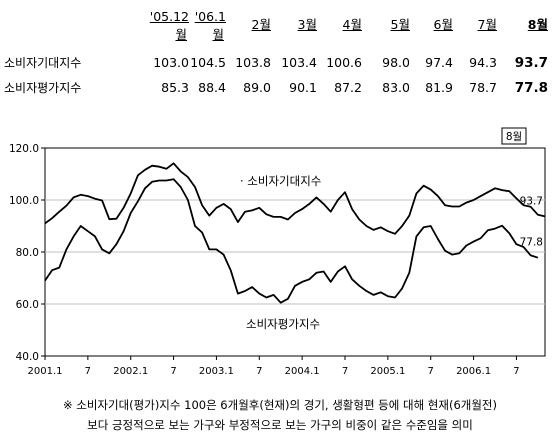  I want to click on x-tick-label: 2006.1, so click(473, 371).